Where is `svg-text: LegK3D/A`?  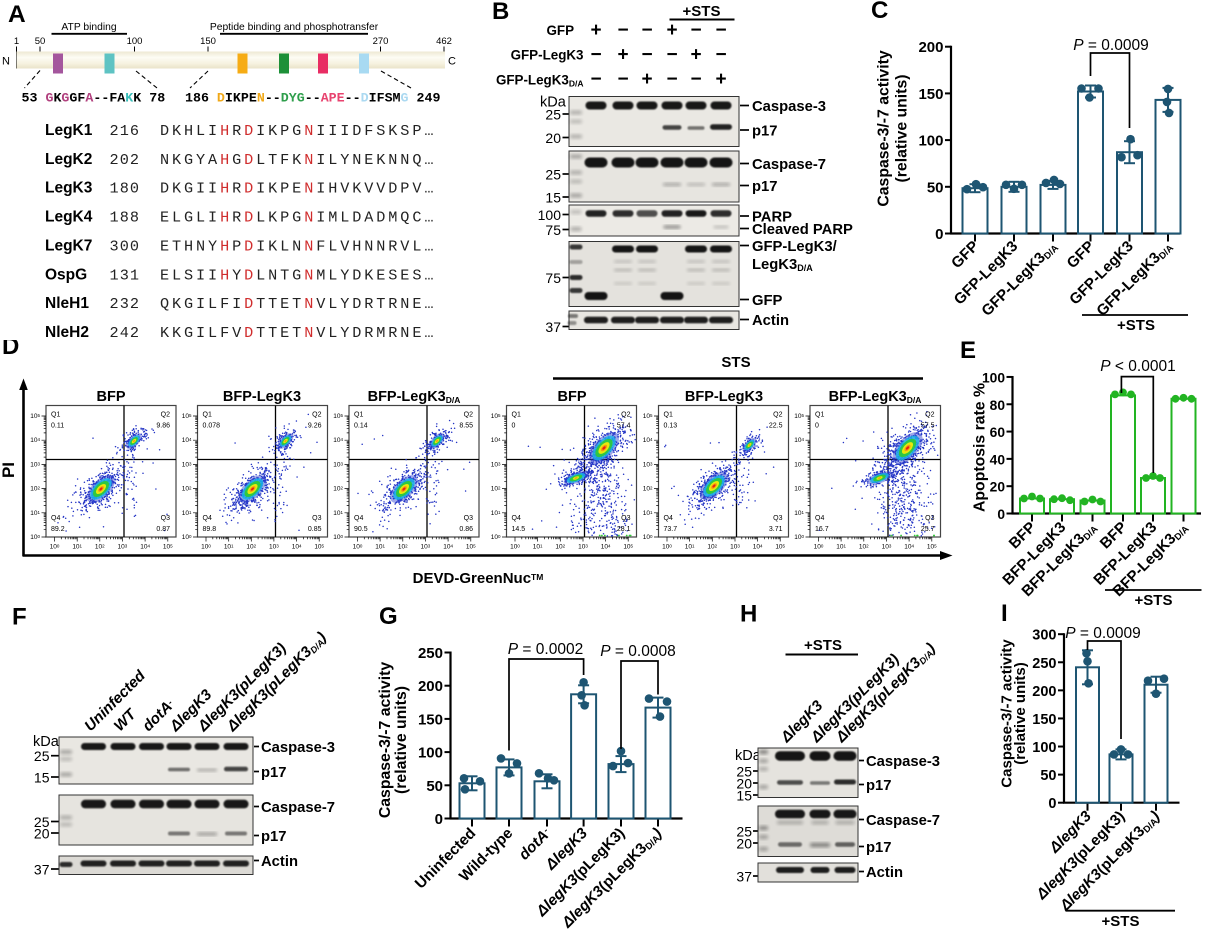 svg-text: LegK3D/A is located at coordinates (782, 265).